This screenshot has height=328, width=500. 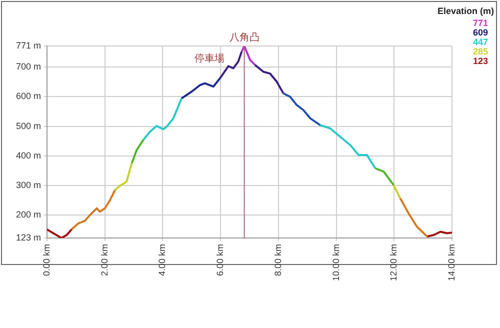 I want to click on y-tick-label: 123 m, so click(x=28, y=237).